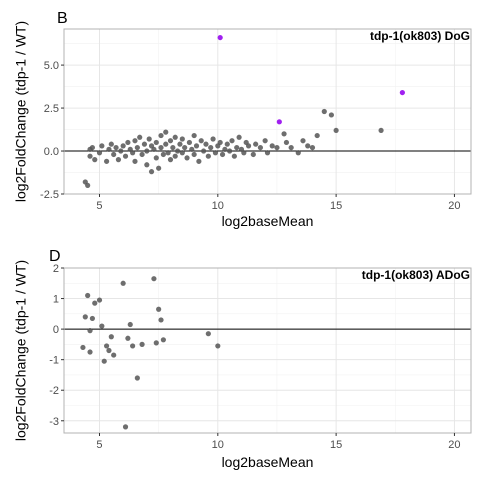 The width and height of the screenshot is (480, 480). What do you see at coordinates (336, 445) in the screenshot?
I see `x-tick-label: 15` at bounding box center [336, 445].